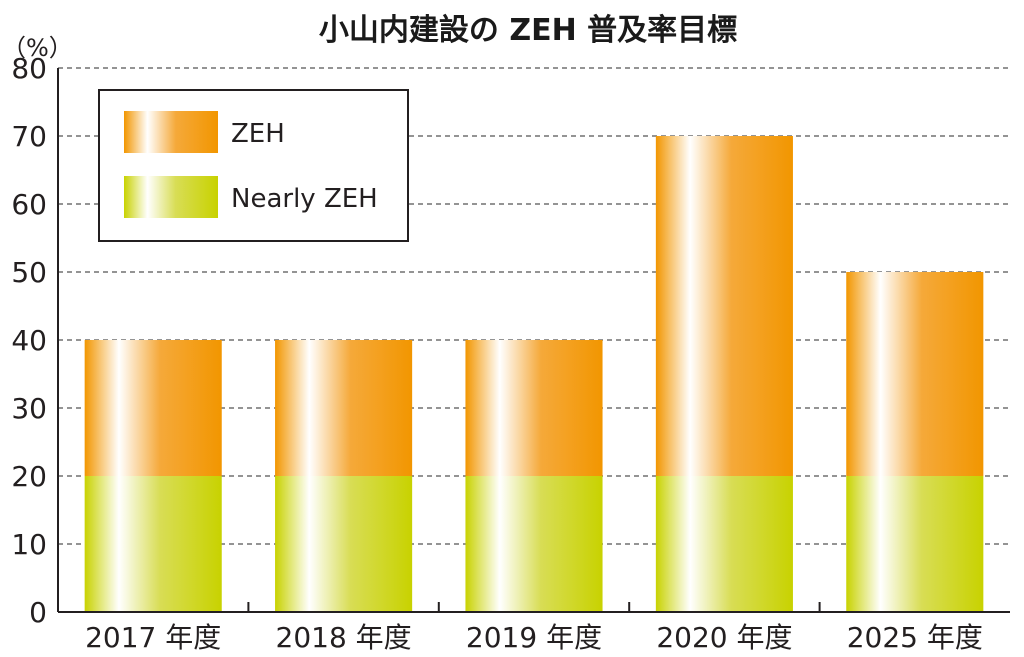 This screenshot has height=657, width=1024. What do you see at coordinates (915, 637) in the screenshot?
I see `x-tick-label: 2025 年度` at bounding box center [915, 637].